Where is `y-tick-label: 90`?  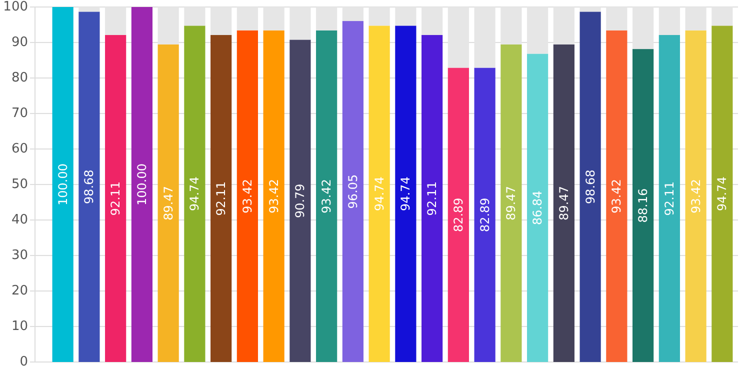
y-tick-label: 90 is located at coordinates (19, 42).